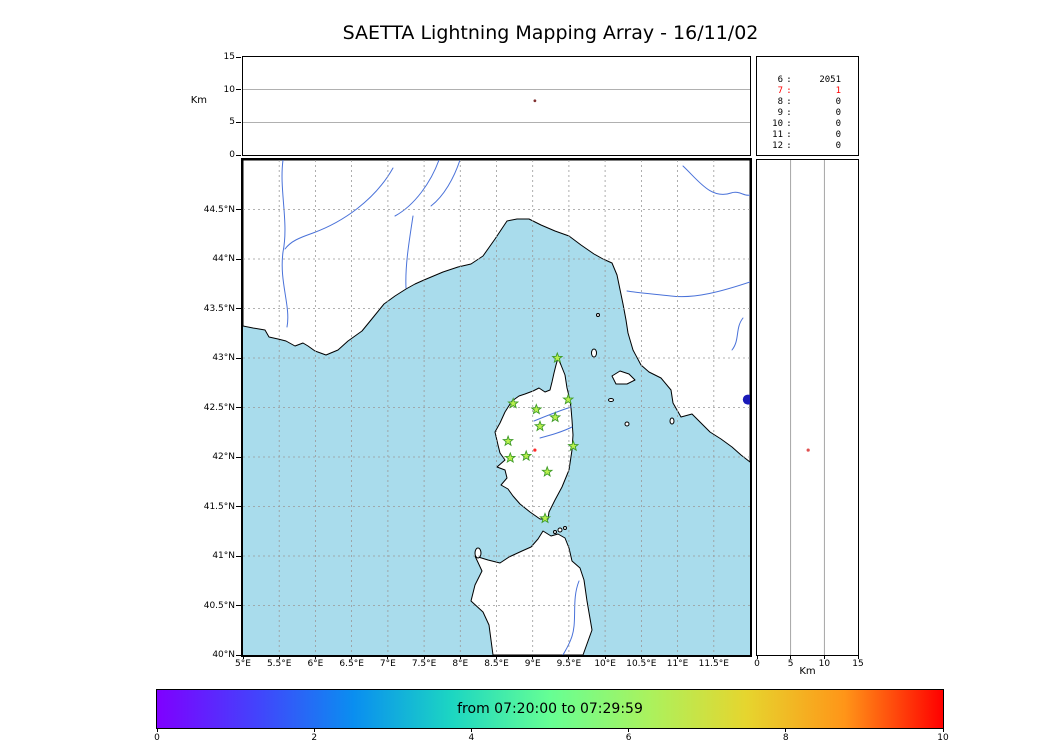  I want to click on altitude-latitude-dot, so click(808, 450).